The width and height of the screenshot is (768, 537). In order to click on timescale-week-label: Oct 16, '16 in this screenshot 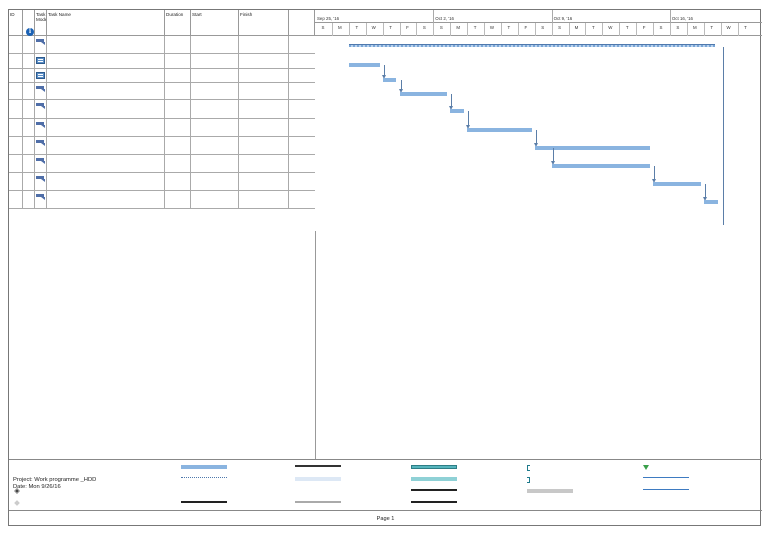, I will do `click(682, 18)`.